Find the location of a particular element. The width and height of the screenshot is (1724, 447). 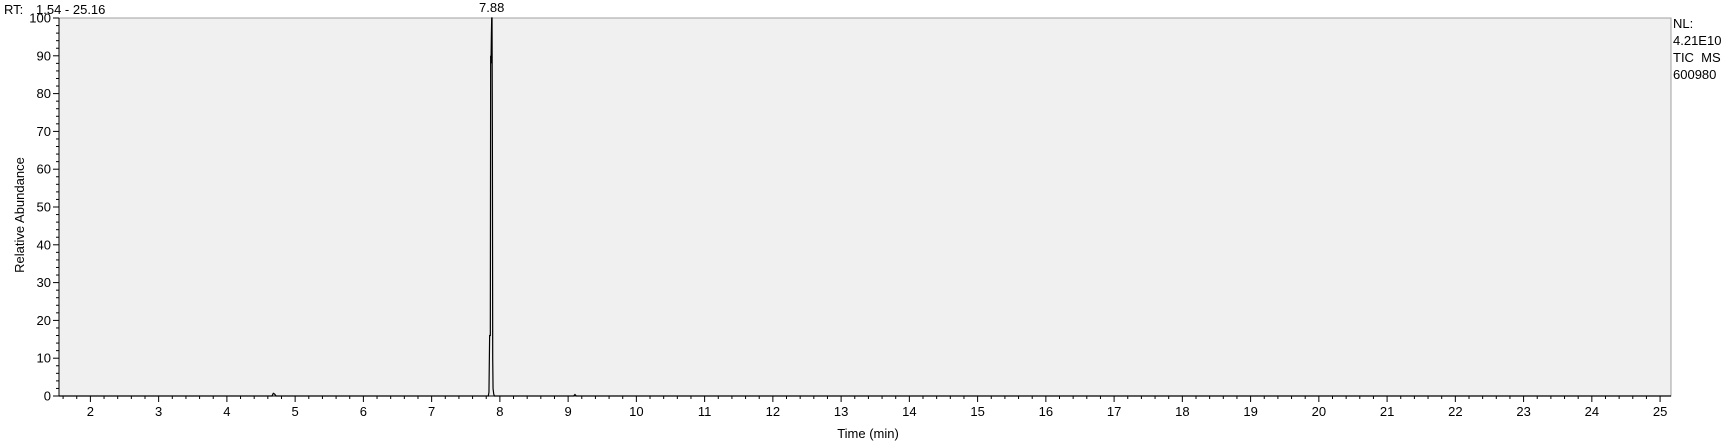

x-tick-label: 2 is located at coordinates (90, 411).